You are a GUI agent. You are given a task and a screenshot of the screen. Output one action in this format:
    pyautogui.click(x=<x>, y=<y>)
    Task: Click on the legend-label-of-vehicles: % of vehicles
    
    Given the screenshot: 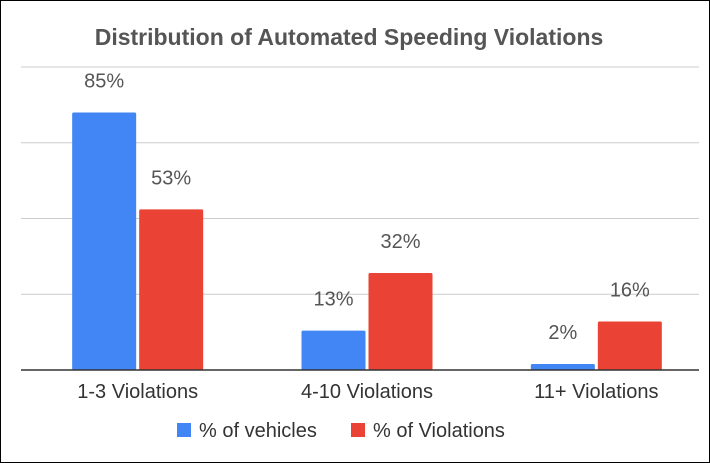 What is the action you would take?
    pyautogui.click(x=258, y=431)
    